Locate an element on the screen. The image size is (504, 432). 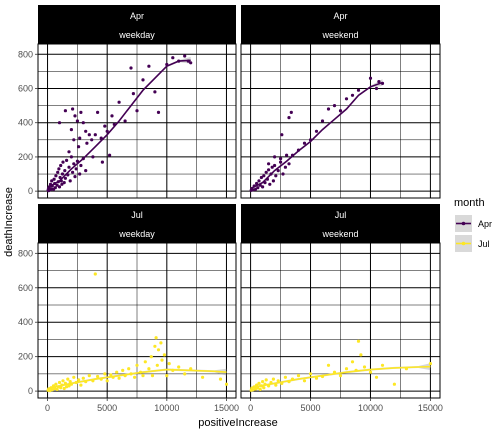
x-axis-title: positiveIncrease is located at coordinates (238, 423).